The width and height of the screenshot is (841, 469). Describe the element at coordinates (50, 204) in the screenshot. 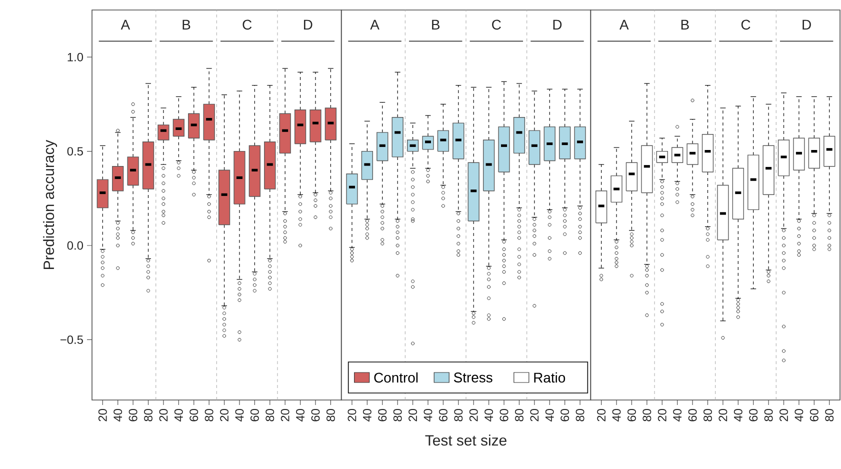

I see `y-axis-title: Prediction accuracy` at that location.